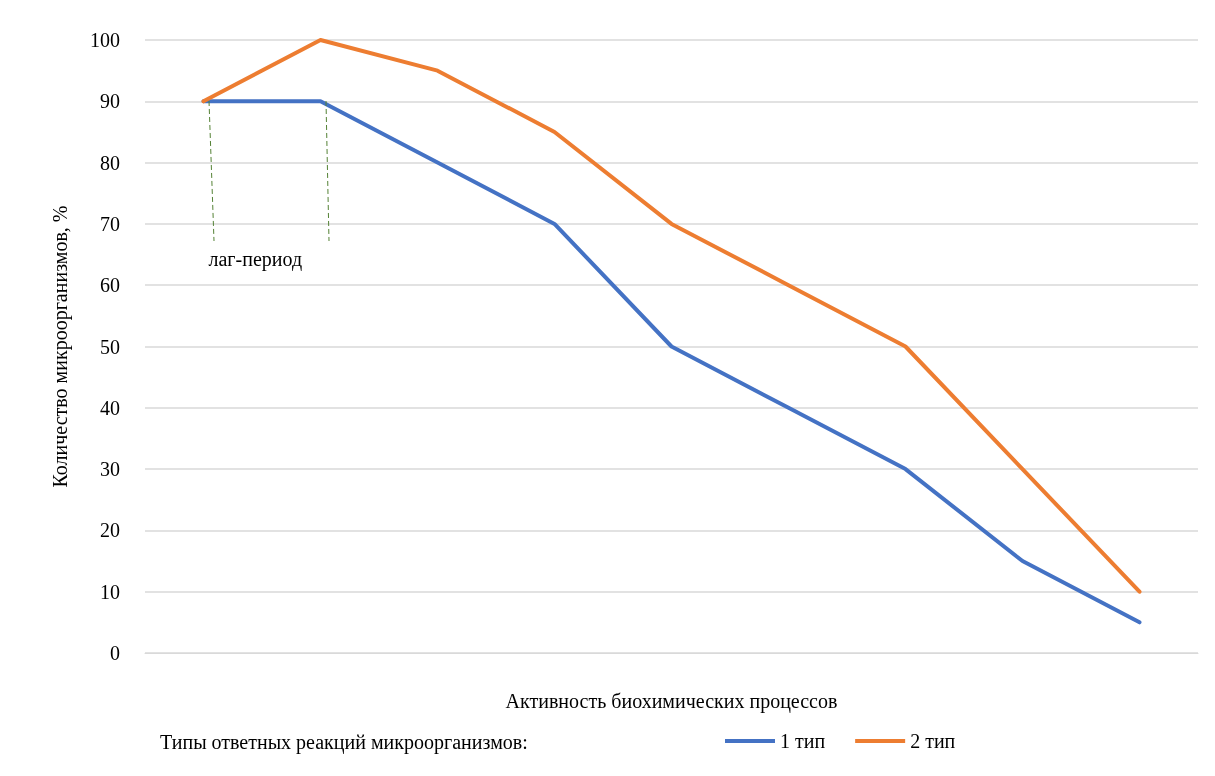 The image size is (1215, 776). Describe the element at coordinates (115, 653) in the screenshot. I see `y-tick-label: 0` at that location.